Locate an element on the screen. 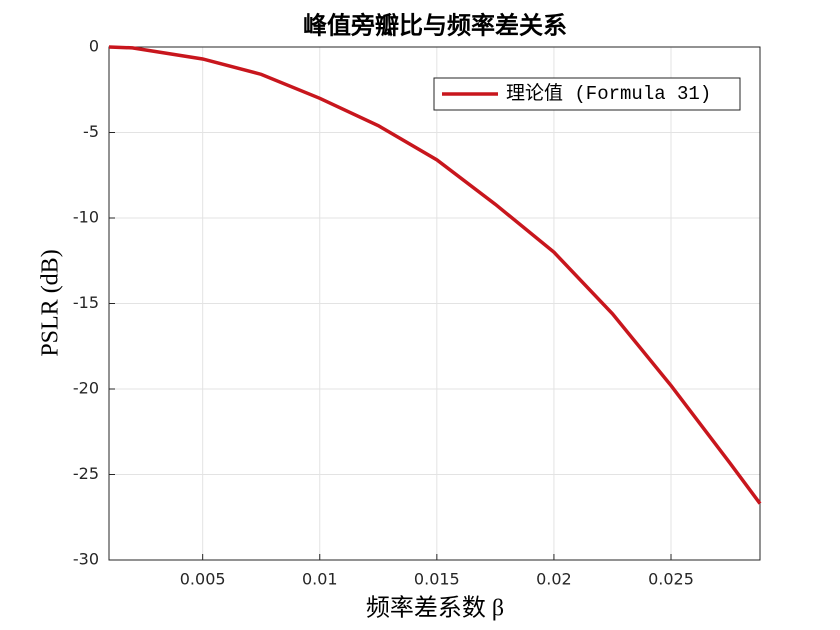  x-tick-label: 0.01 is located at coordinates (320, 579).